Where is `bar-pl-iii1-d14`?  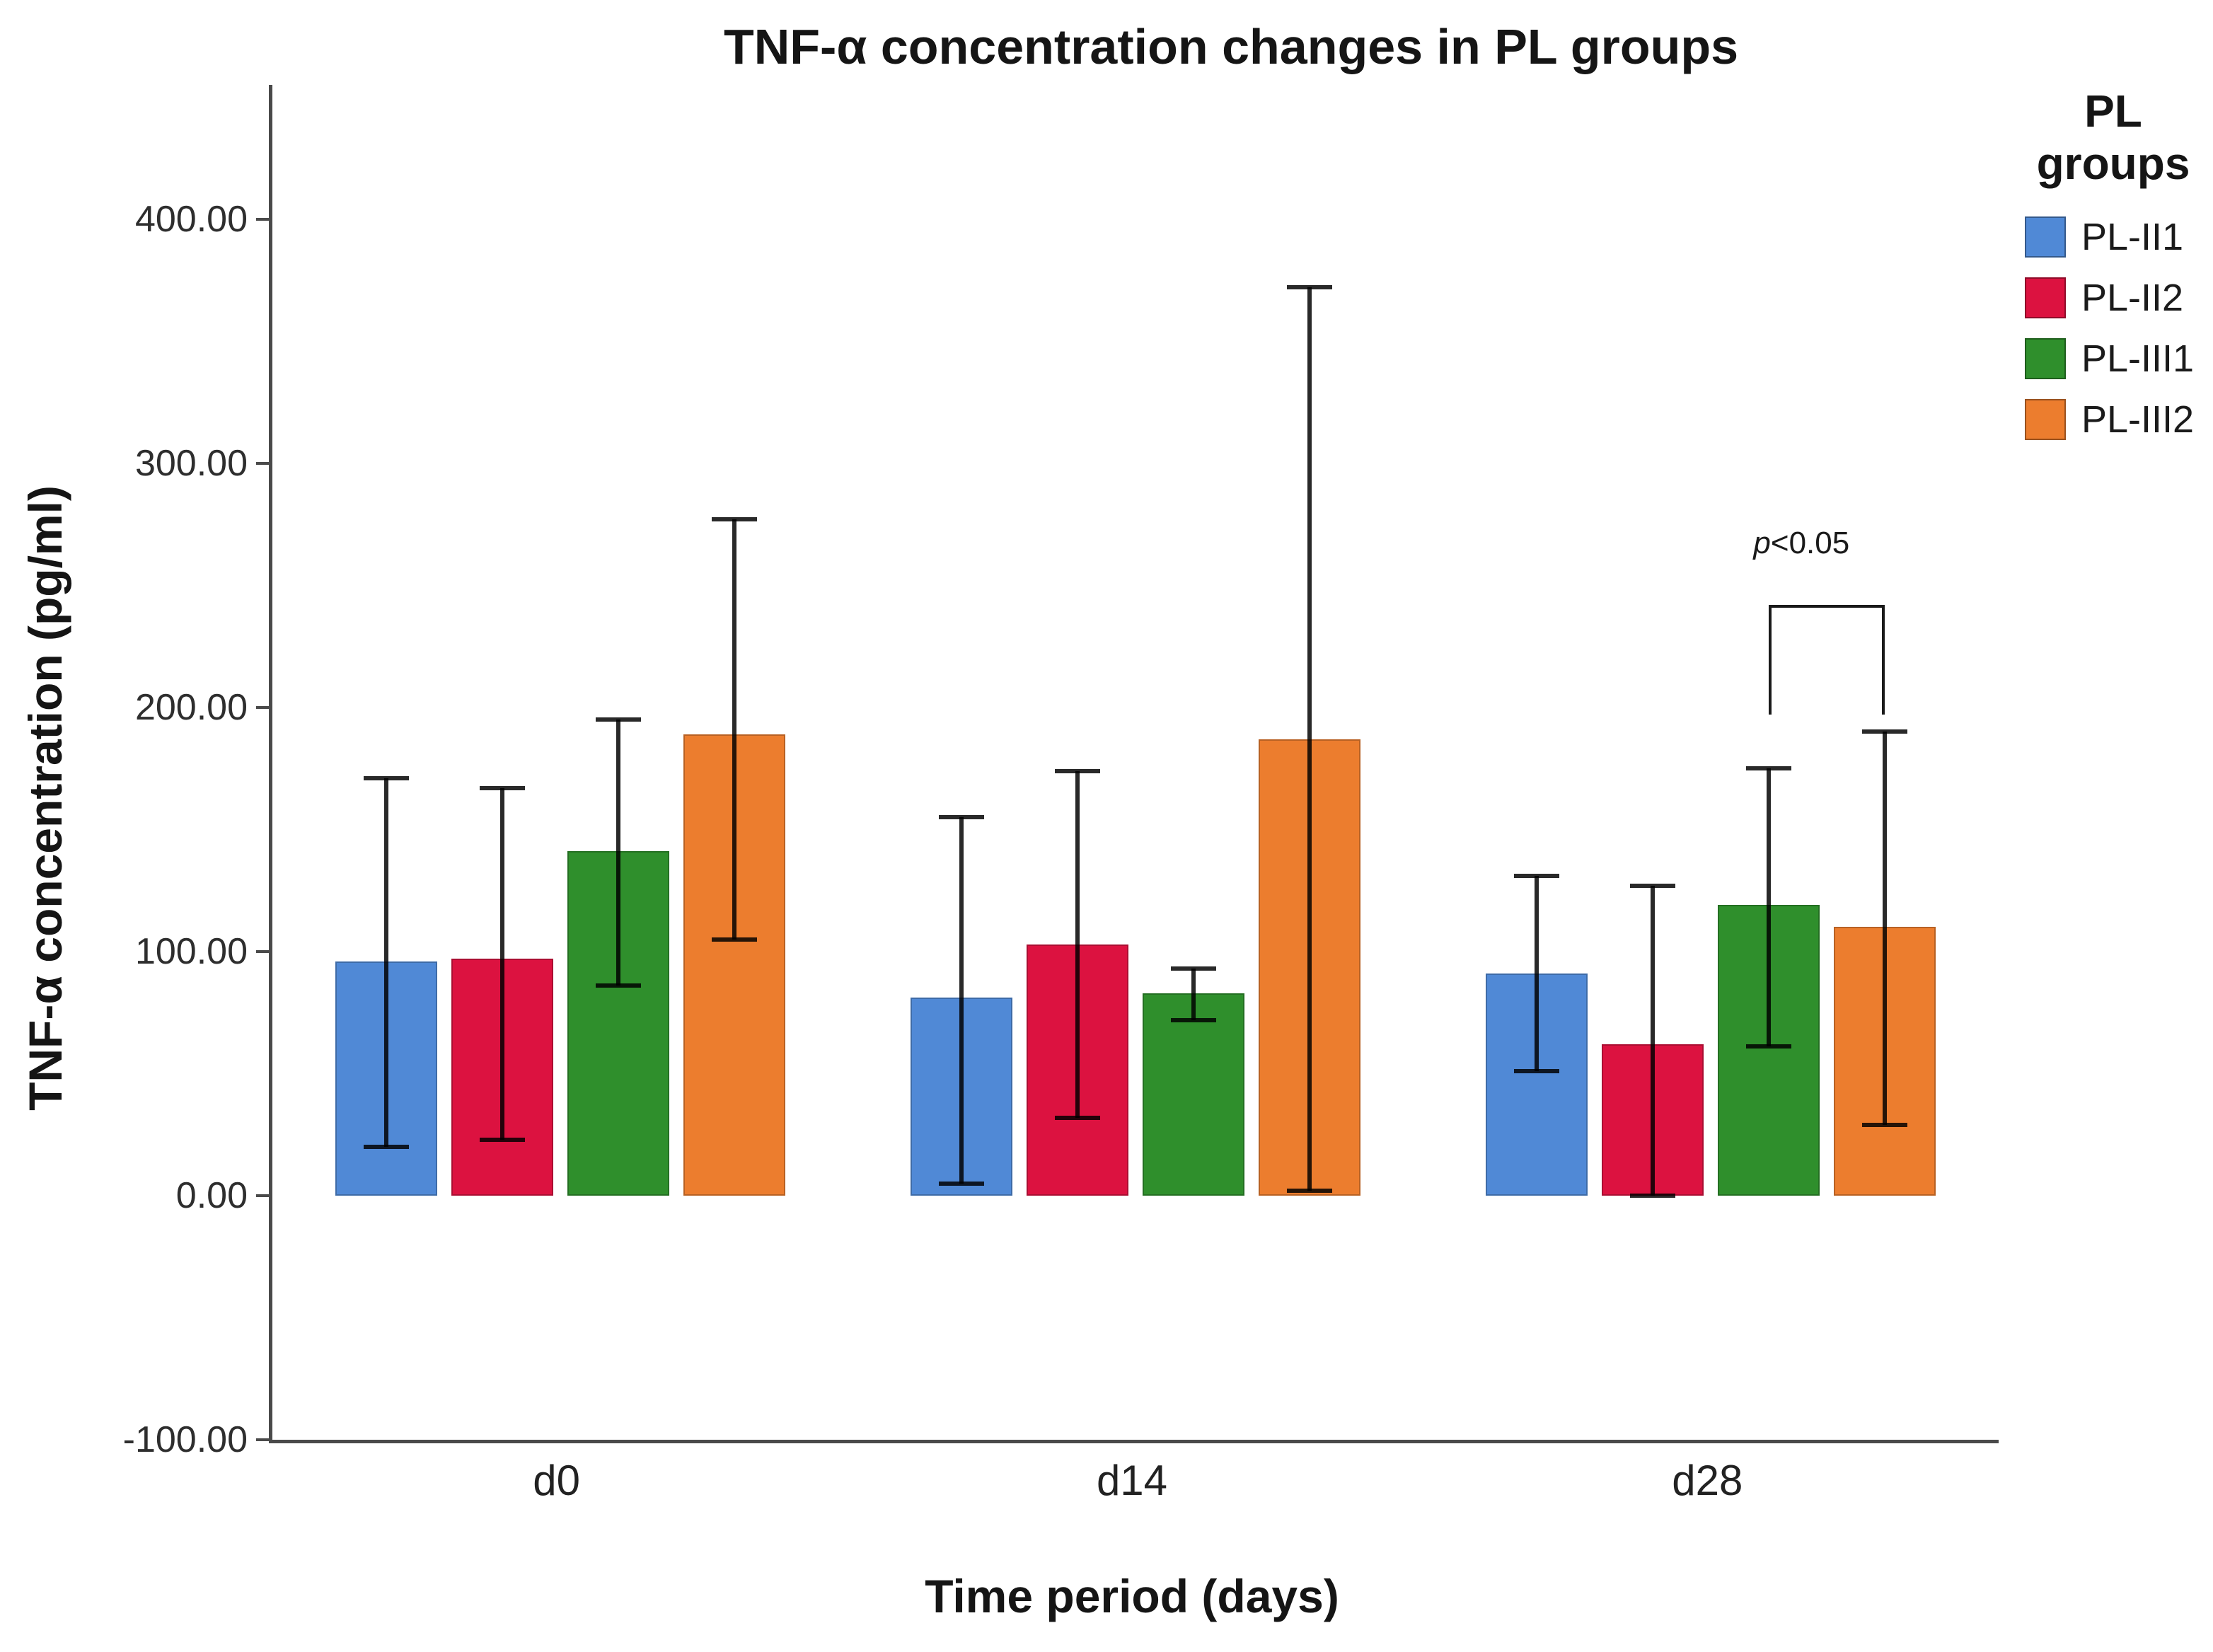
bar-pl-iii1-d14 is located at coordinates (1193, 1094).